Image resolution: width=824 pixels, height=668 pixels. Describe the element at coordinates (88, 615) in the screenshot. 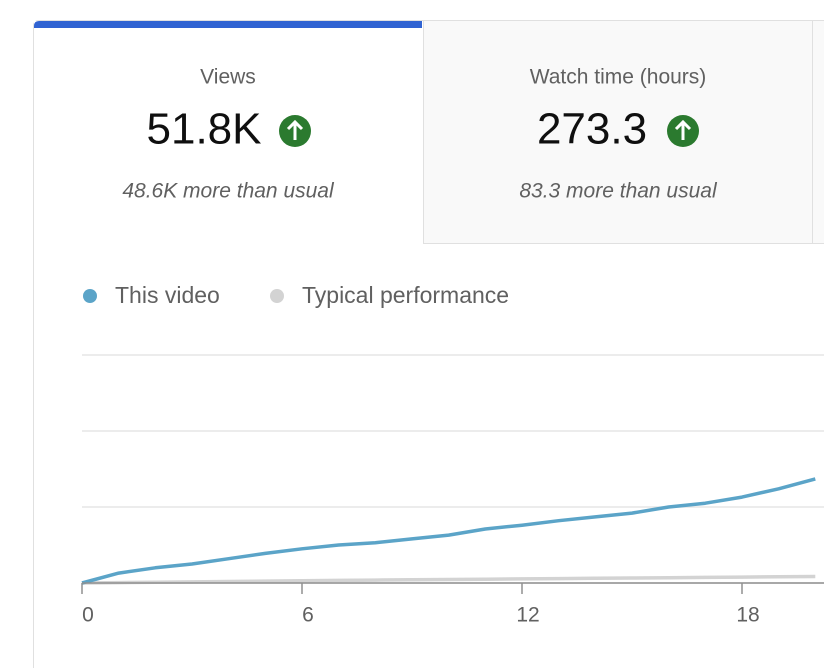

I see `x-tick-label: 0` at that location.